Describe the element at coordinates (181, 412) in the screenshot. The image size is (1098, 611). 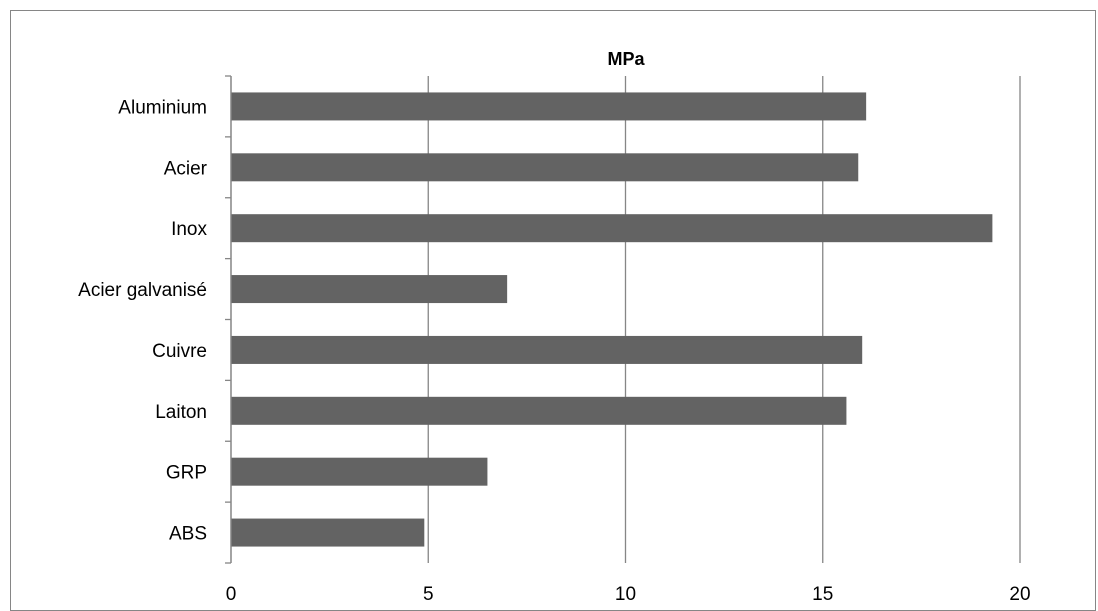
I see `category-label: Laiton` at that location.